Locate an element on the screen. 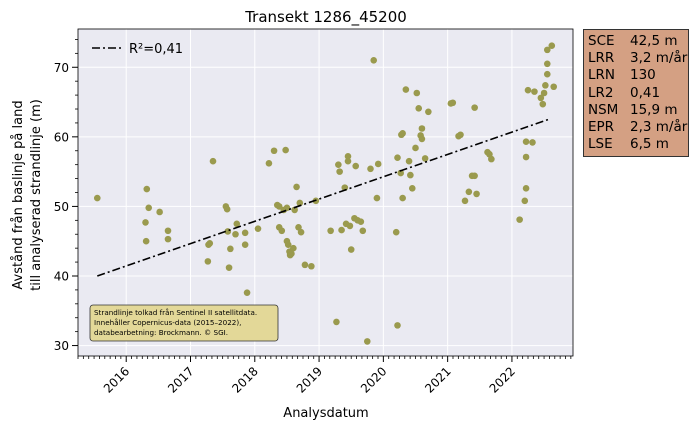  stat-key: SCE is located at coordinates (601, 41).